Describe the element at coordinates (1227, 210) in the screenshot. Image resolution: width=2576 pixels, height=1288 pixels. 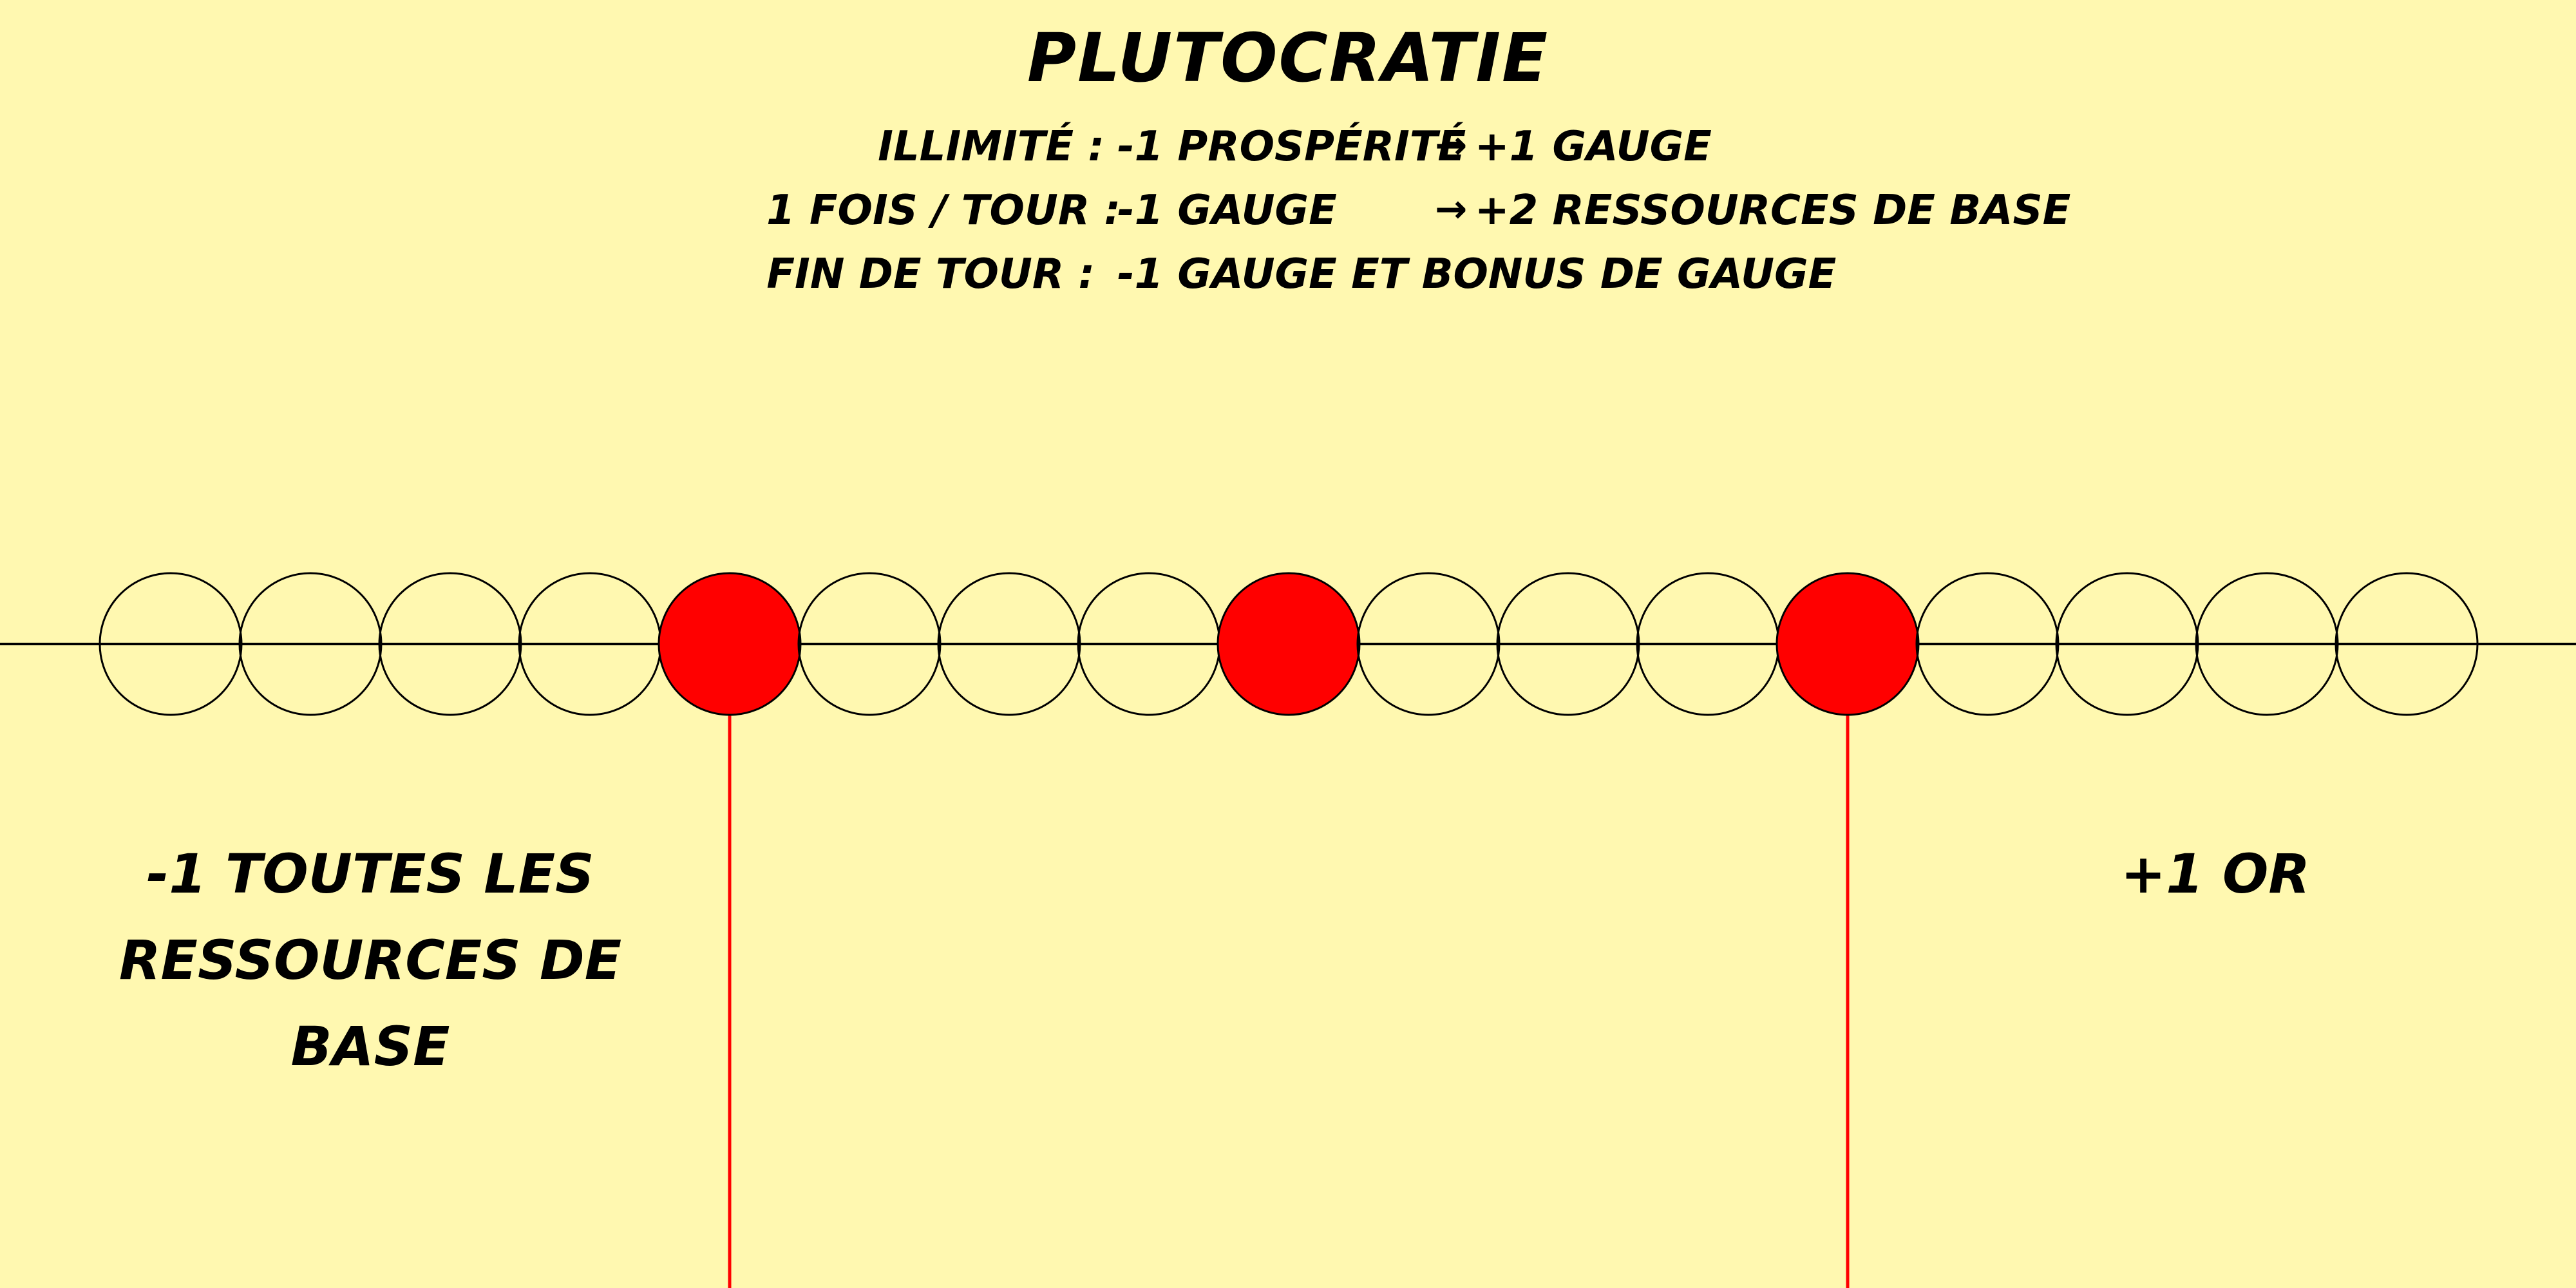
I see `rule-once-per-turn-effect: -1 GAUGE` at that location.